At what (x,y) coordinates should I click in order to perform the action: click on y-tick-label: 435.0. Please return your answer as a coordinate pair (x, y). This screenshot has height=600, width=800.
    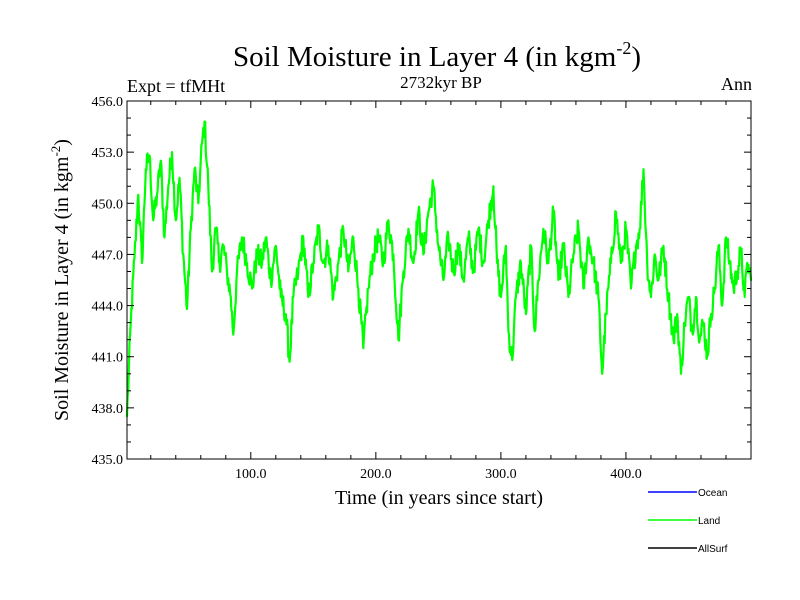
    Looking at the image, I should click on (108, 460).